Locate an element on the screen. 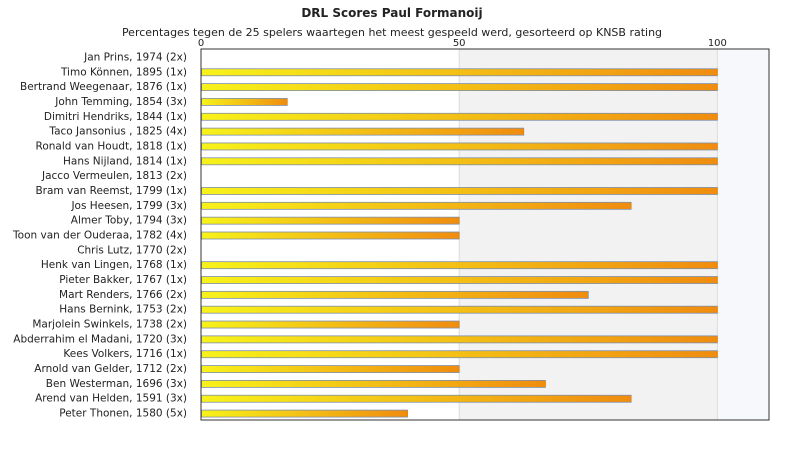  category-label: Arend van Helden, 1591 (3x) is located at coordinates (111, 399).